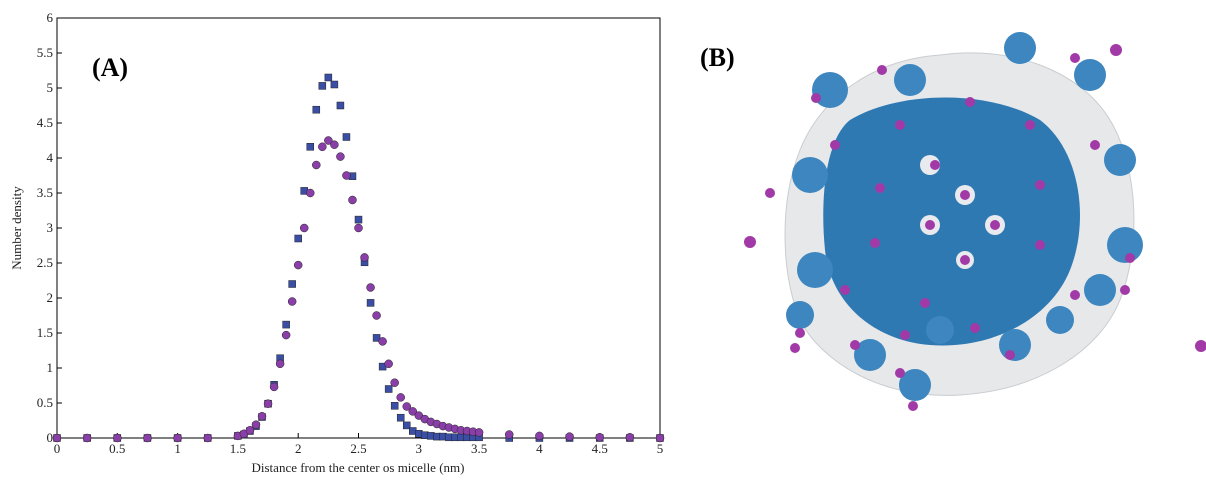 Image resolution: width=1206 pixels, height=483 pixels. I want to click on y-tick-label: 3.5, so click(45, 192).